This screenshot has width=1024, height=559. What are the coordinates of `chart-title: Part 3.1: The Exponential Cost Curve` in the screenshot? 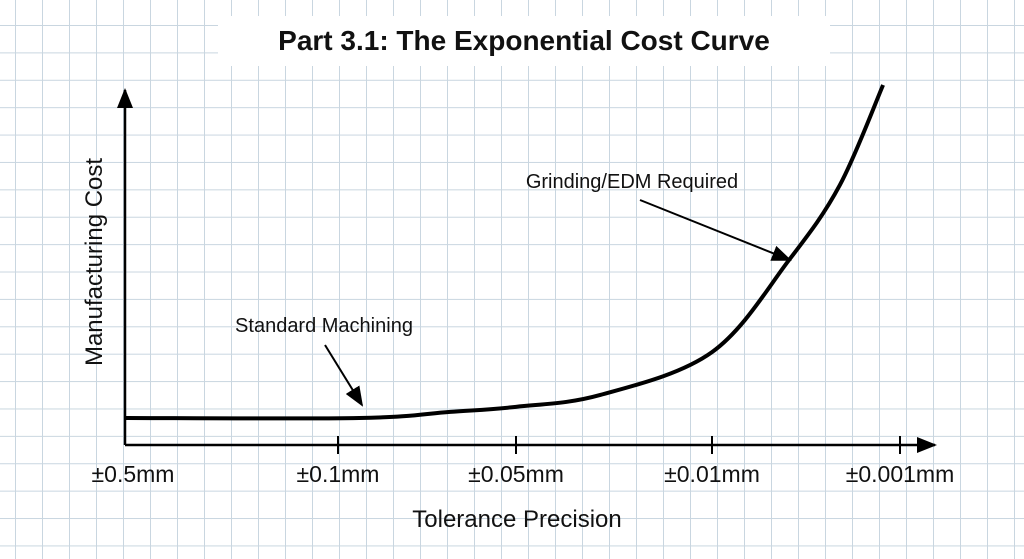 It's located at (524, 41).